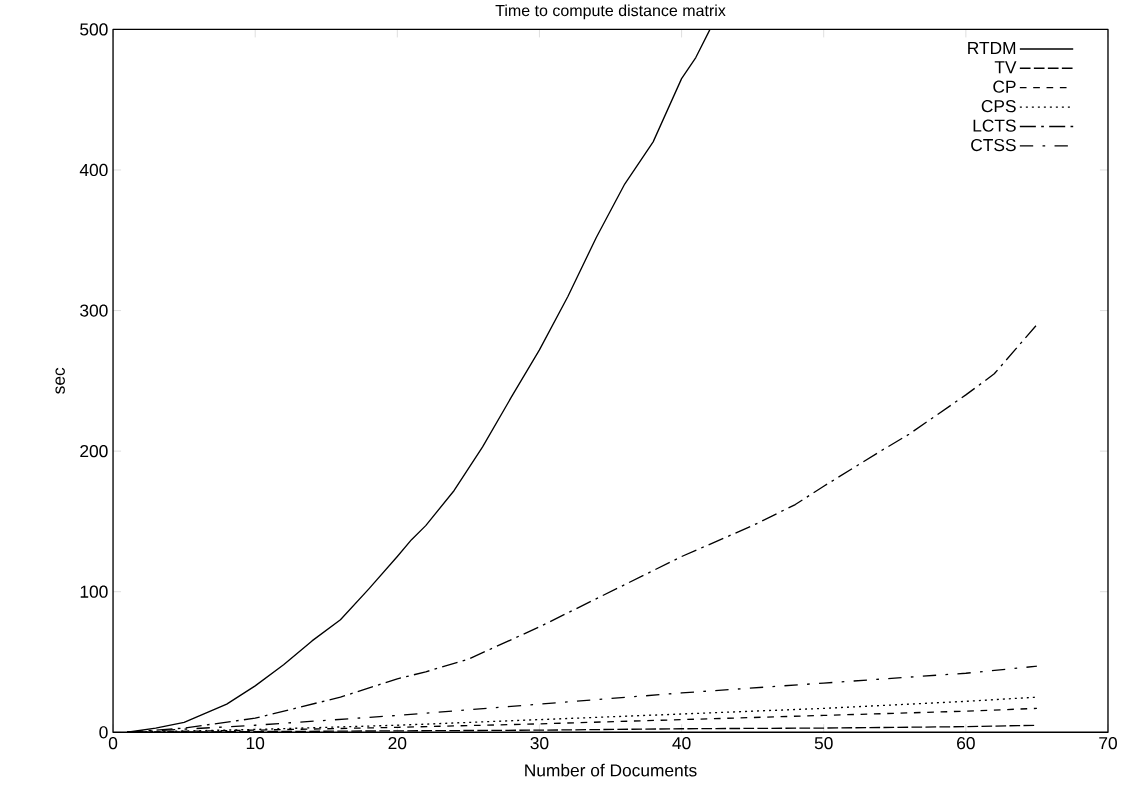 The image size is (1131, 799). Describe the element at coordinates (611, 770) in the screenshot. I see `x-axis-title: Number of Documents` at that location.